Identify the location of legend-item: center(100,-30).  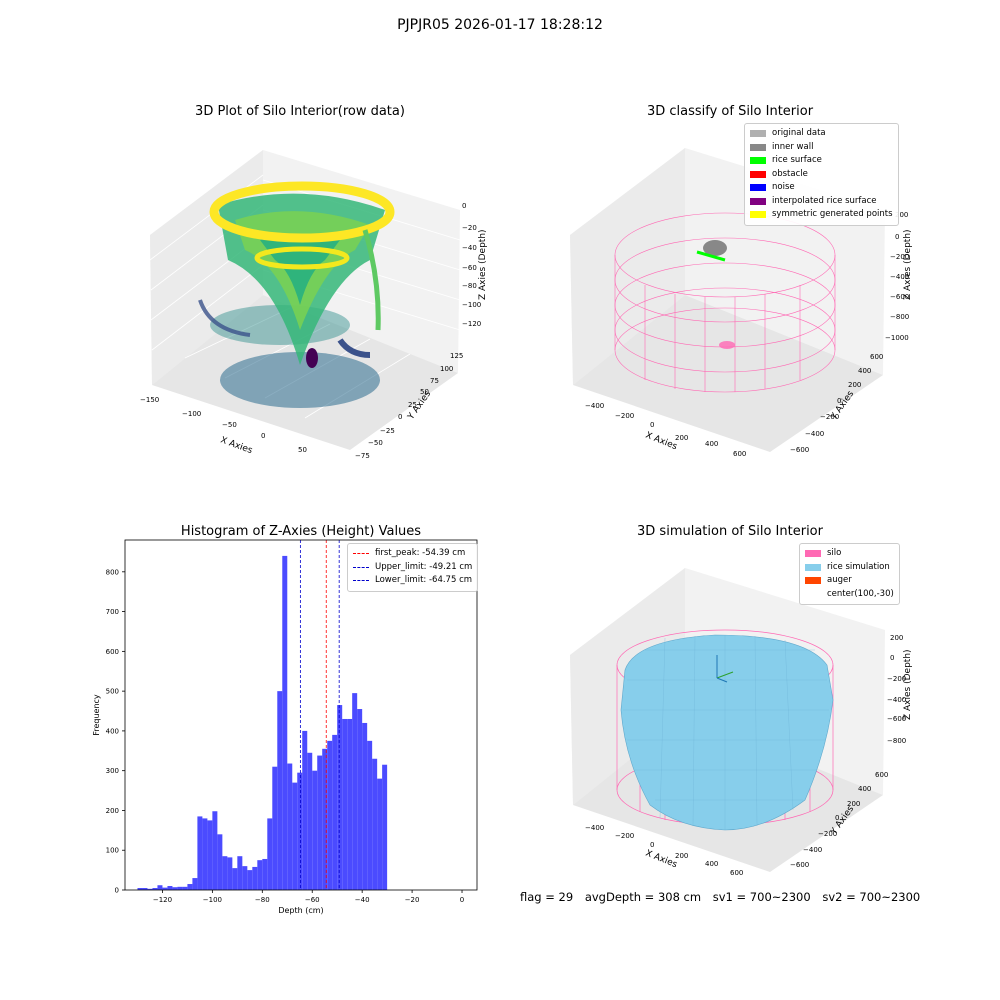
(849, 595).